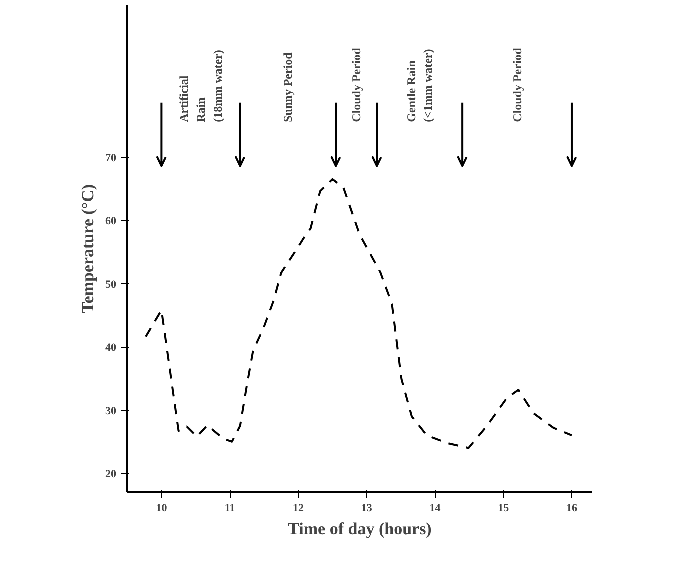 The image size is (687, 567). Describe the element at coordinates (360, 529) in the screenshot. I see `x-axis-title: Time of day (hours)` at that location.